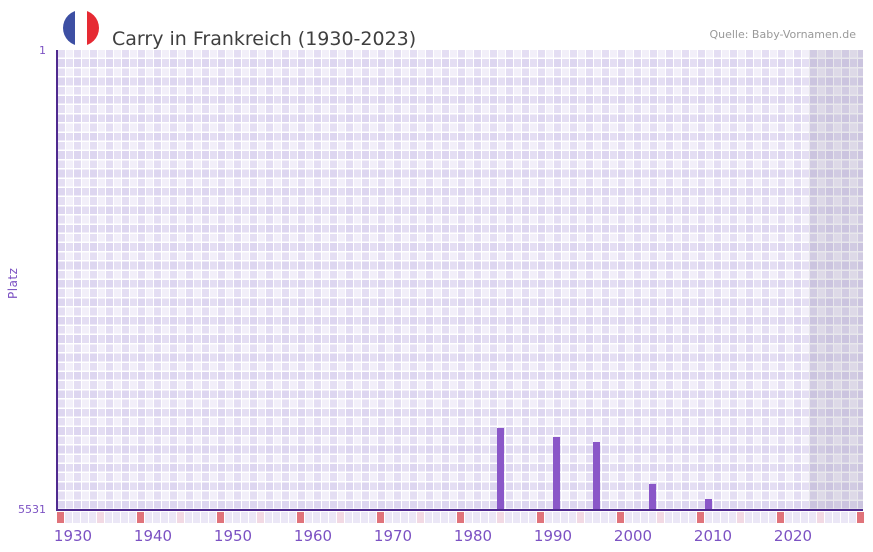 Image resolution: width=873 pixels, height=552 pixels. Describe the element at coordinates (484, 517) in the screenshot. I see `strip-cell-1983` at that location.